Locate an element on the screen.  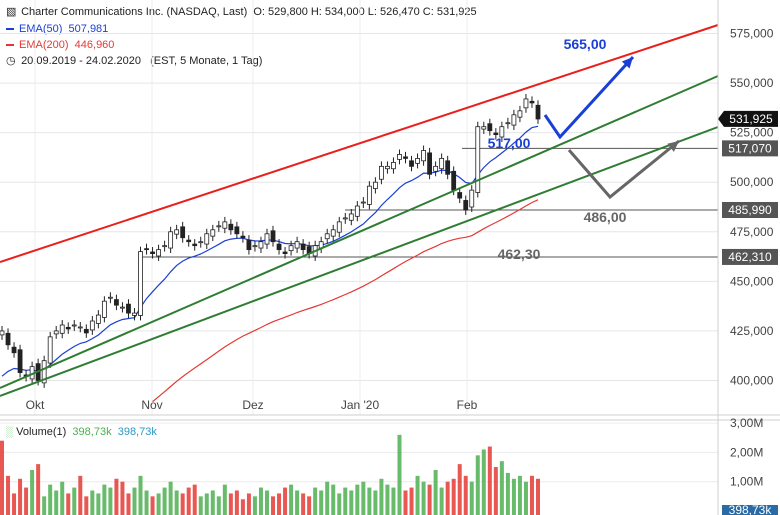
ema50-legend: EMA(50) 507,981 is located at coordinates (57, 29).